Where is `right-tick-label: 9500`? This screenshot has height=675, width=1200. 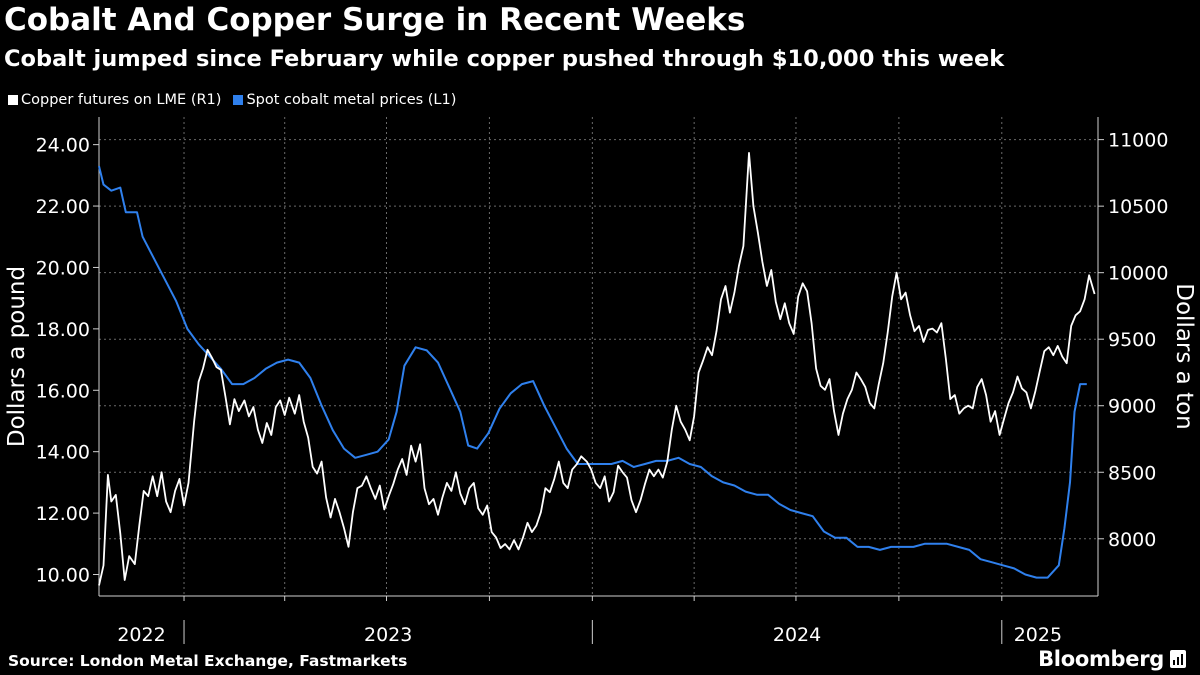
right-tick-label: 9500 is located at coordinates (1132, 340).